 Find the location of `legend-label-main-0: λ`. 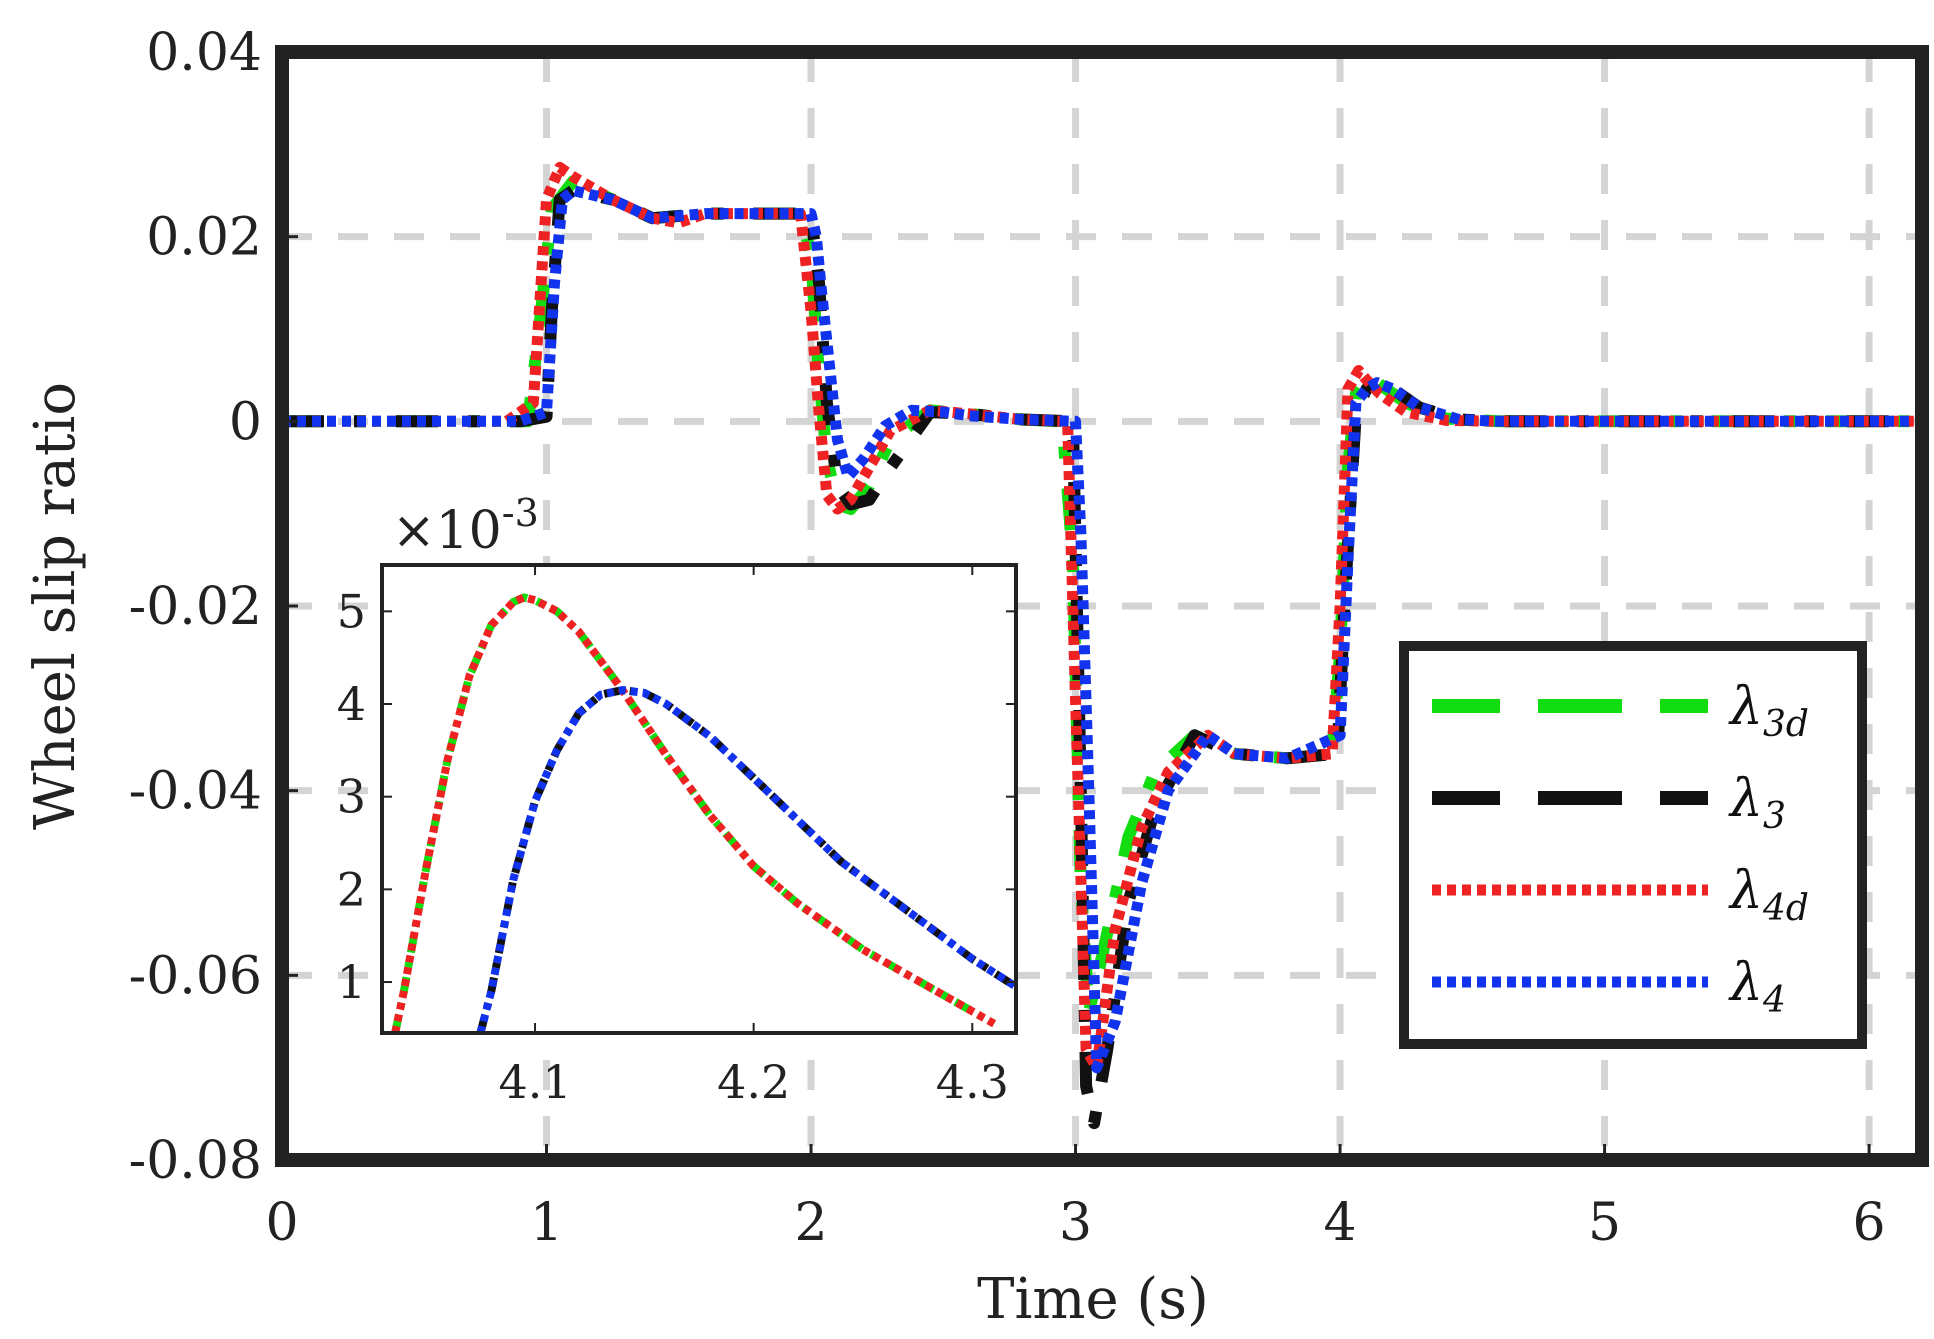

legend-label-main-0: λ is located at coordinates (1745, 707).